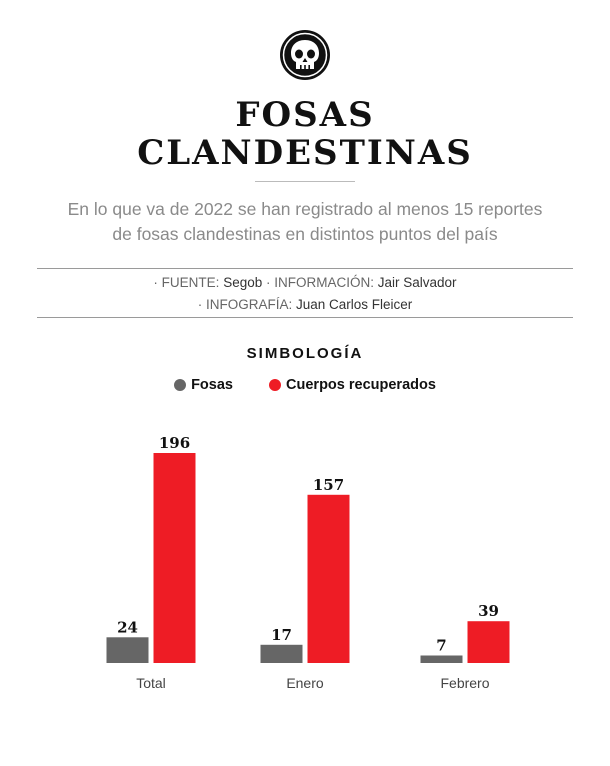 Image resolution: width=610 pixels, height=766 pixels. I want to click on legend-item-cuerpos: Cuerpos recuperados, so click(352, 385).